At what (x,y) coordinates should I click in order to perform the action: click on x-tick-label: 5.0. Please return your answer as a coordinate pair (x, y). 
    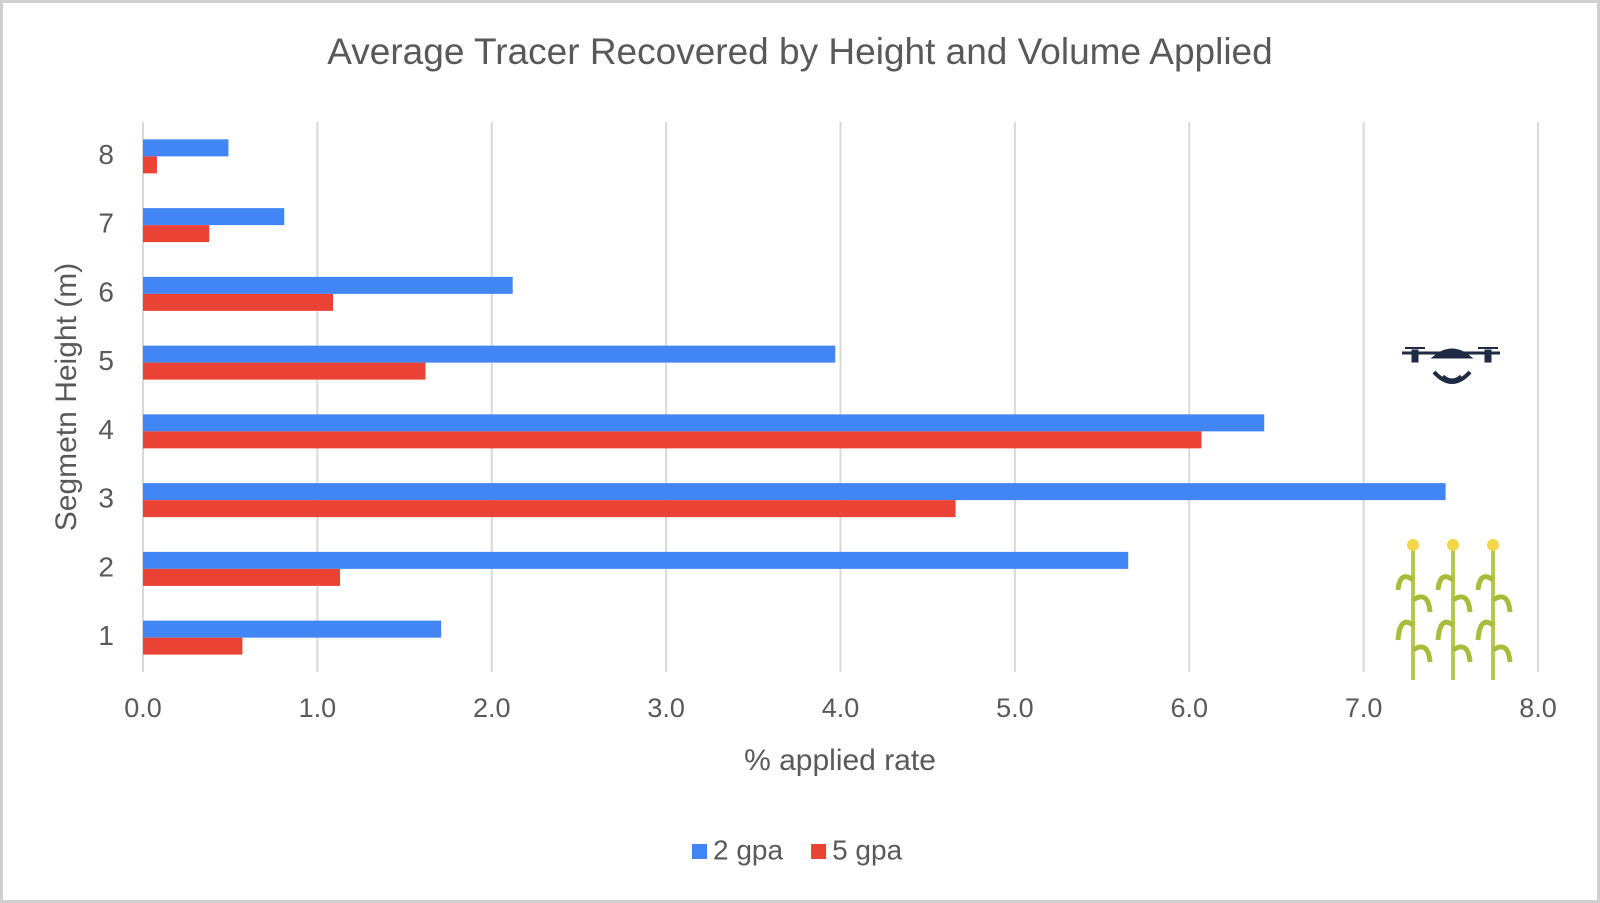
    Looking at the image, I should click on (1015, 708).